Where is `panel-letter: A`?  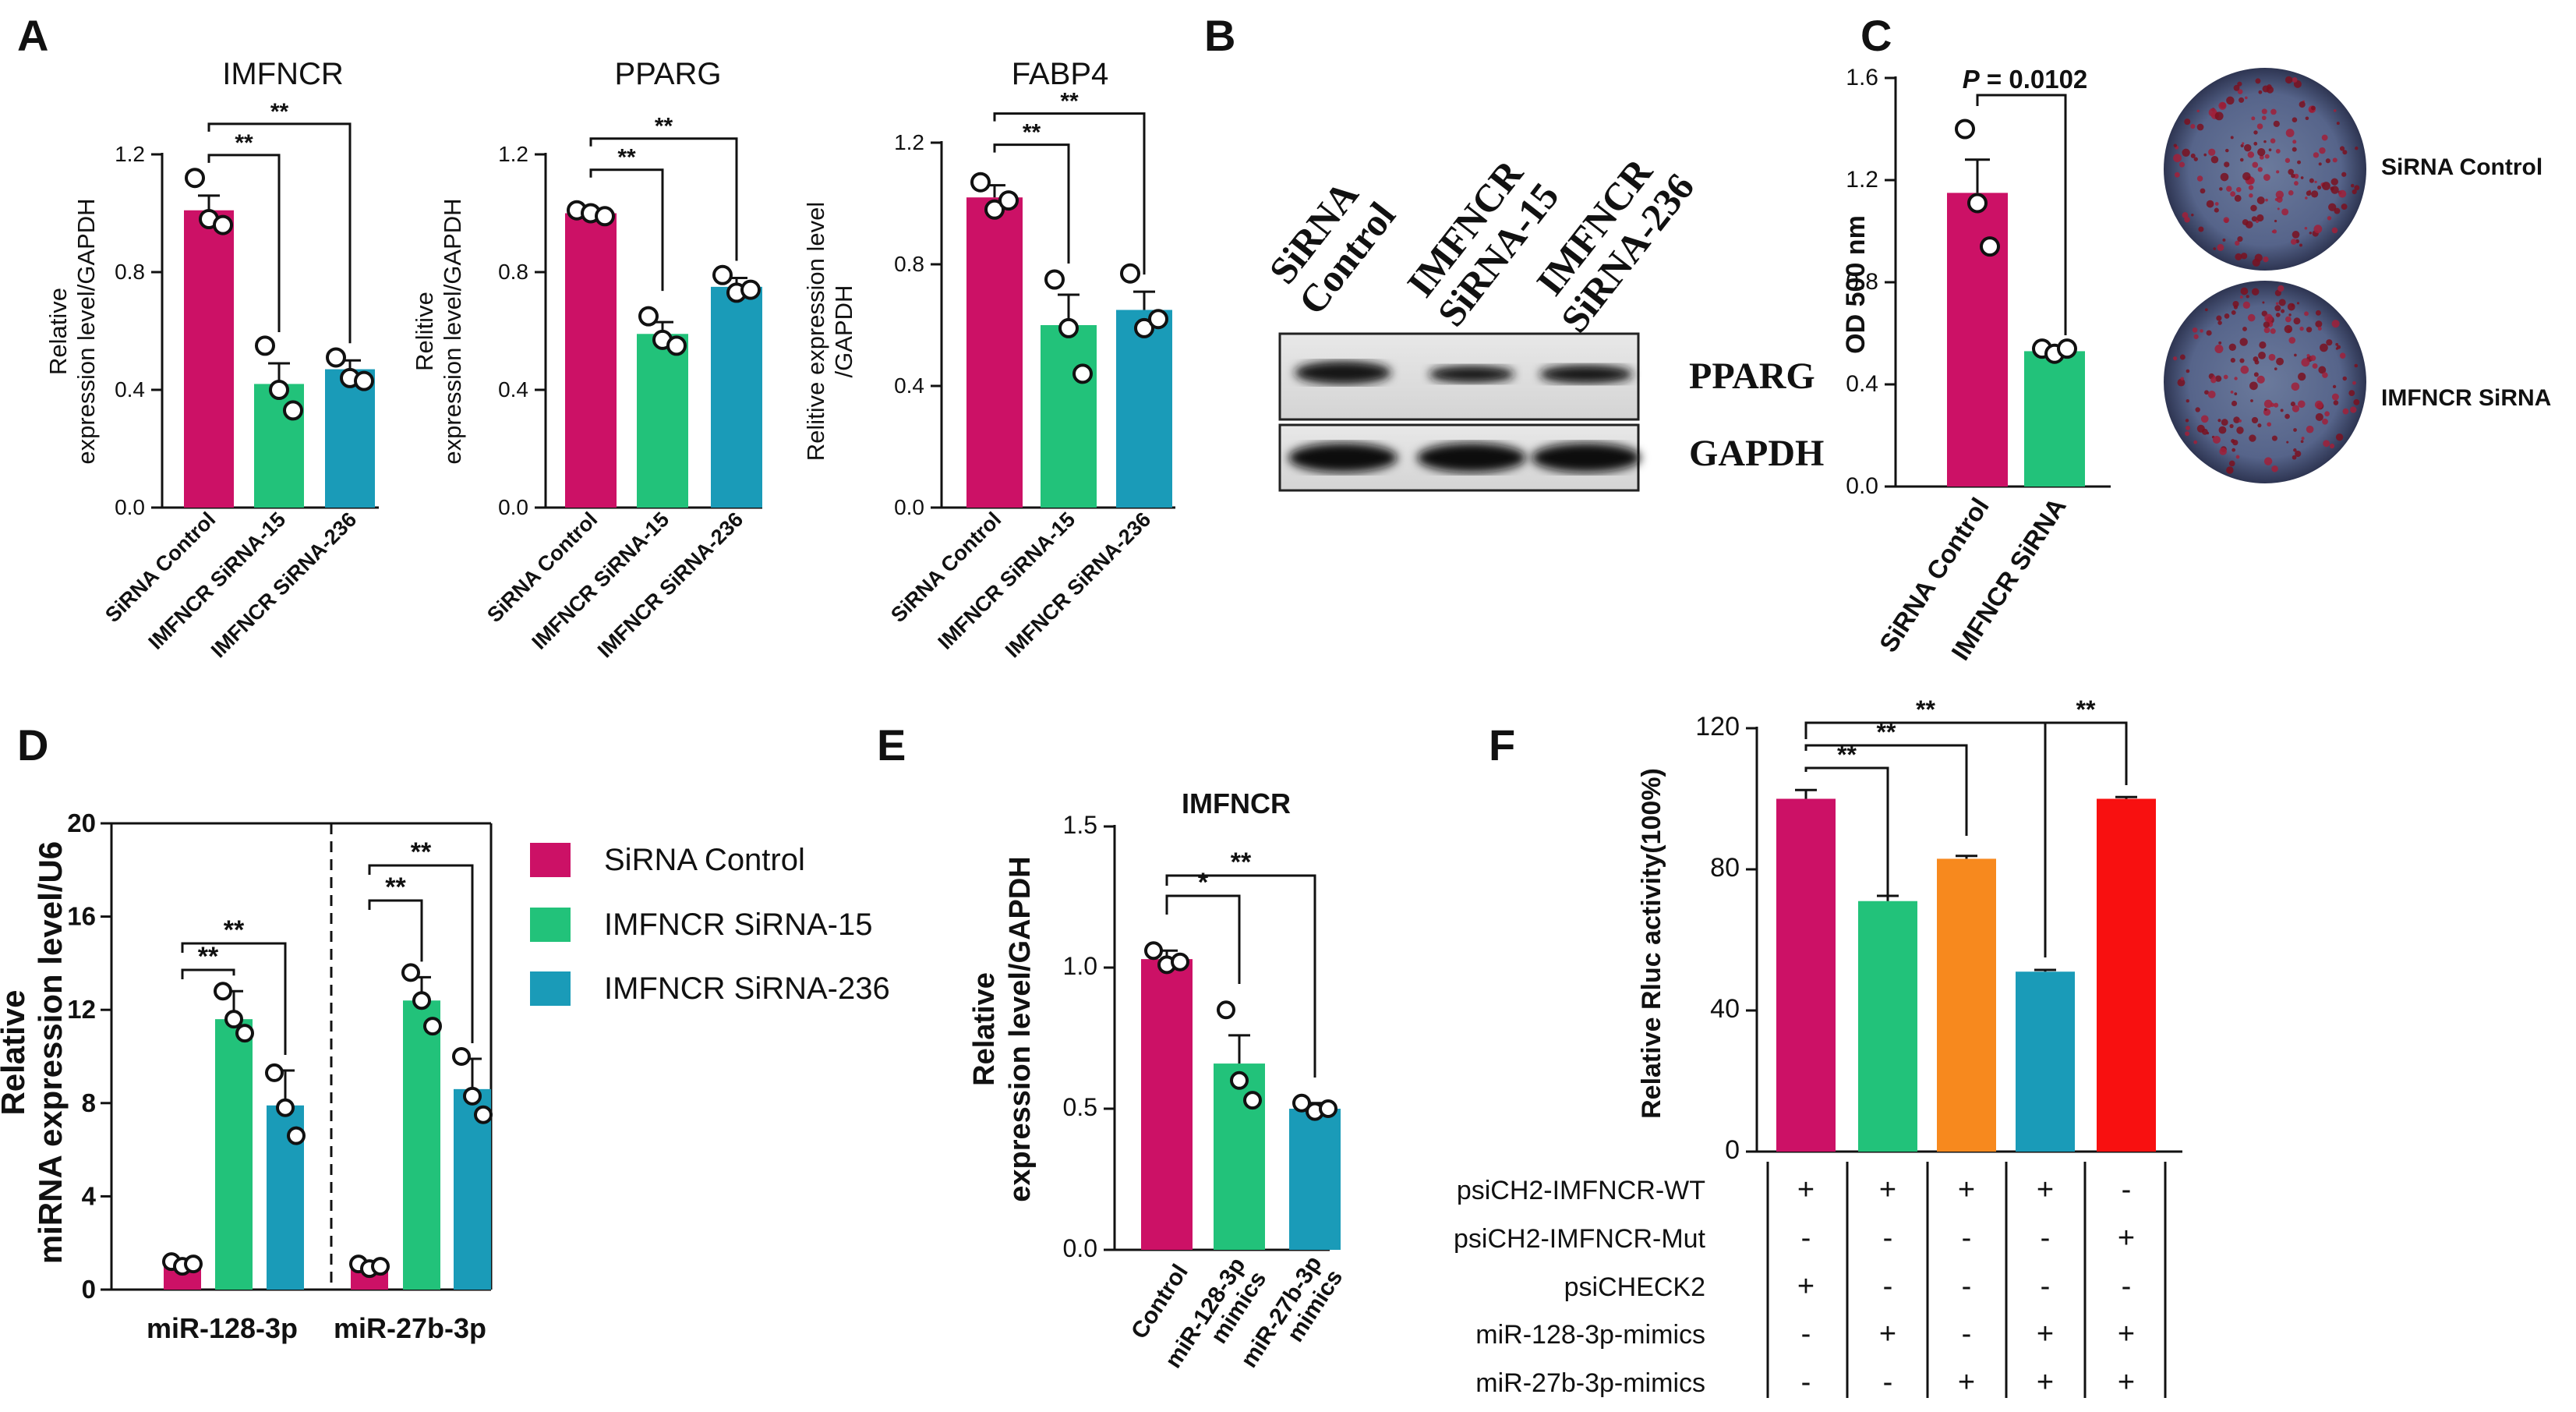
panel-letter: A is located at coordinates (32, 35).